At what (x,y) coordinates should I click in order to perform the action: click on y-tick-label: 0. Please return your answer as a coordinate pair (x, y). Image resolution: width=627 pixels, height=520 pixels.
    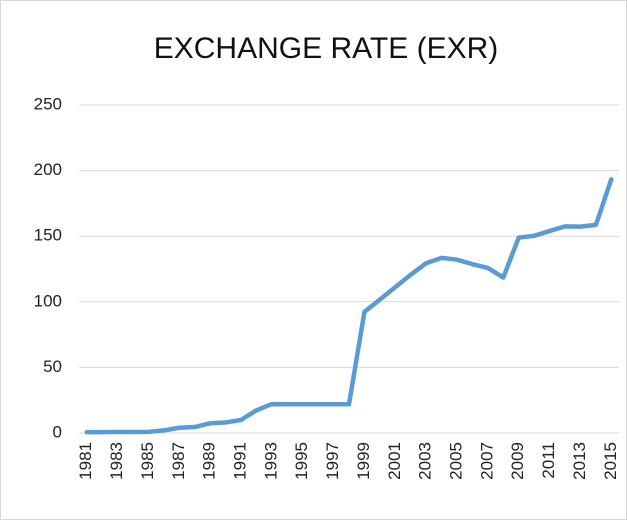
    Looking at the image, I should click on (57, 431).